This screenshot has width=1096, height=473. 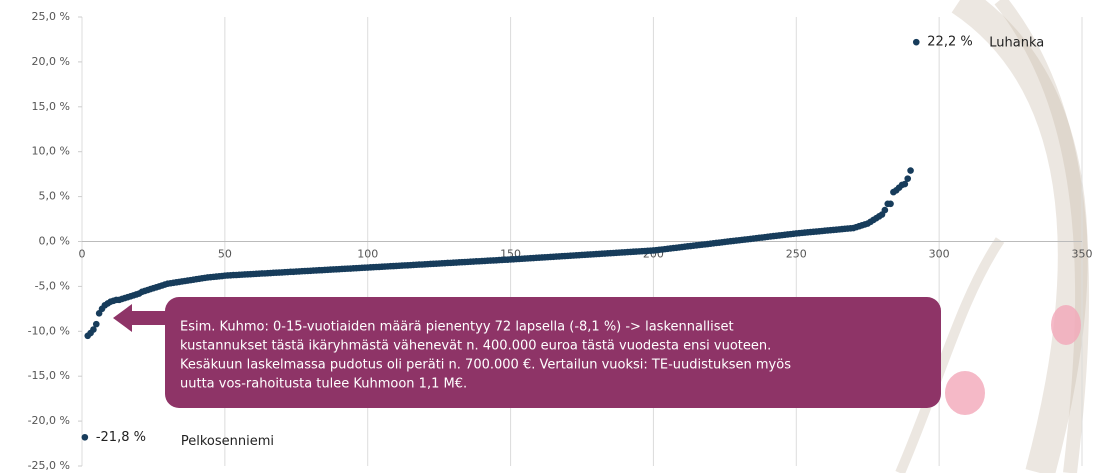 I want to click on point-name-label: Pelkosenniemi, so click(x=227, y=441).